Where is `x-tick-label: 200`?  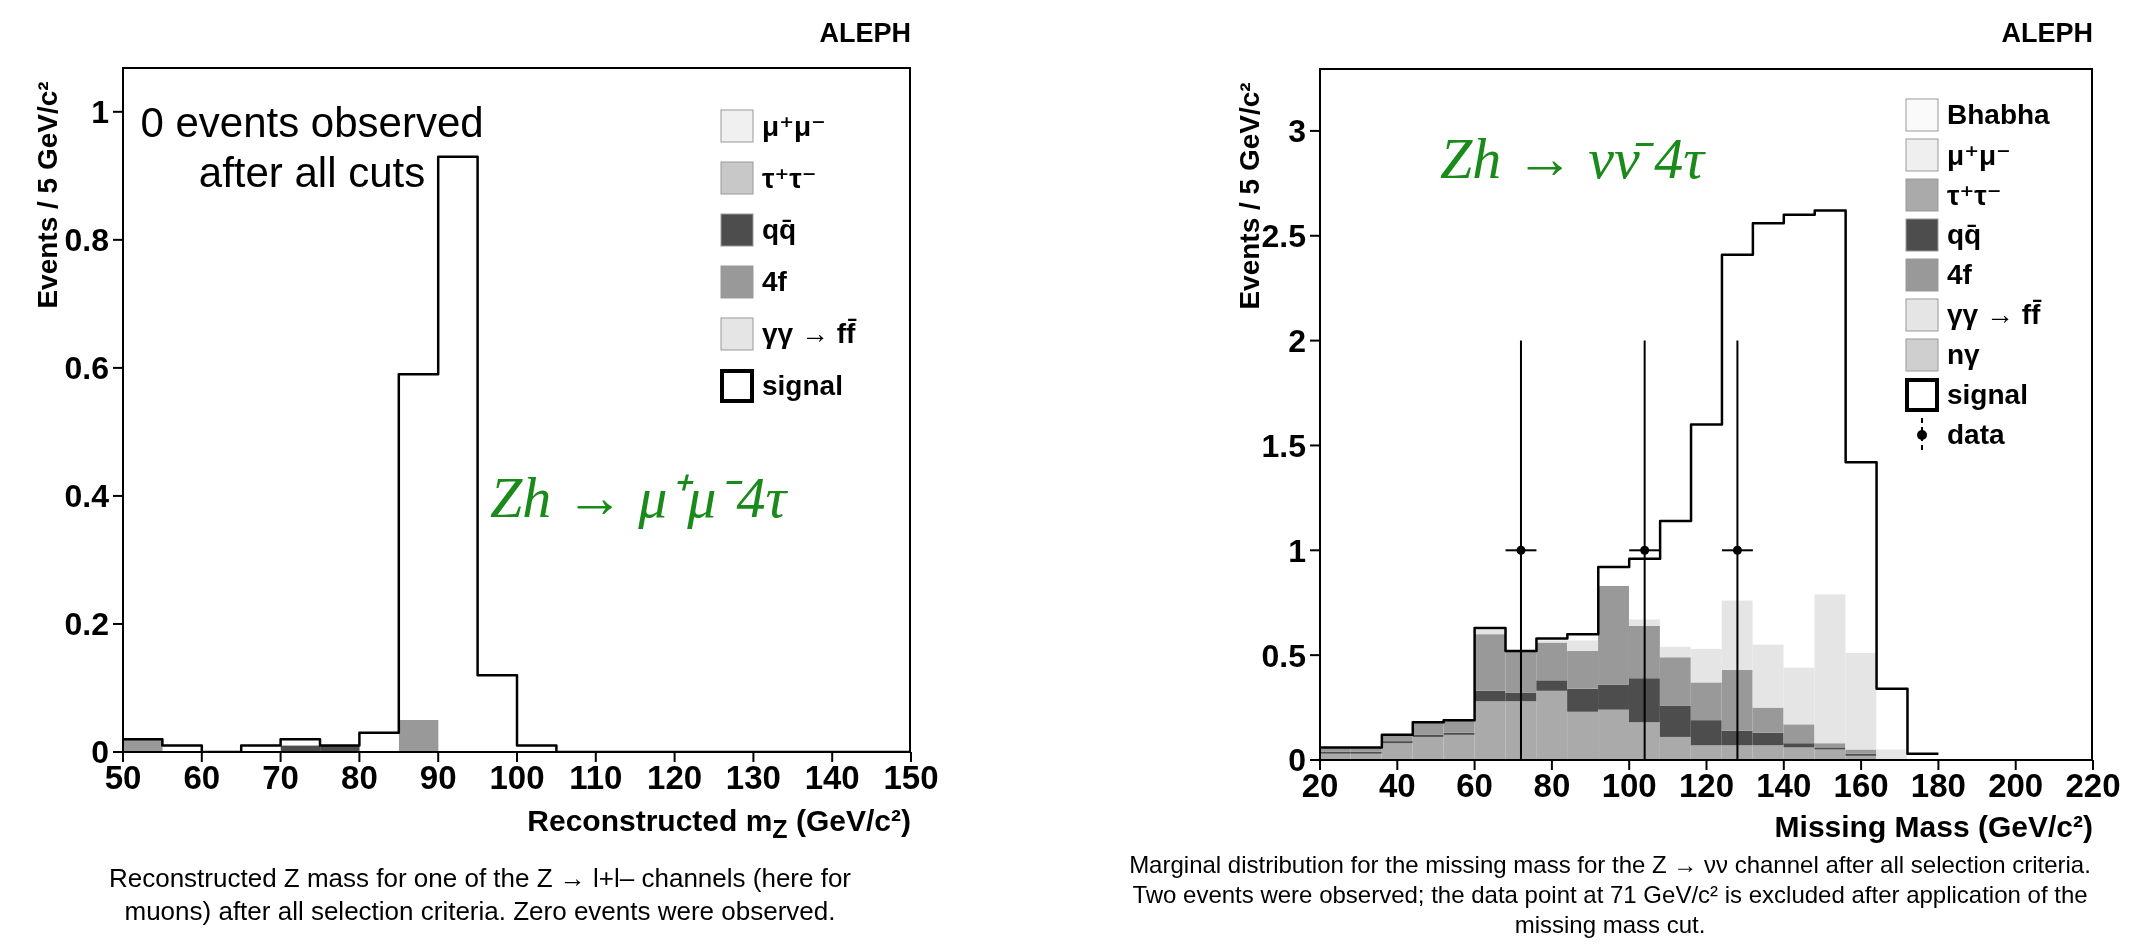
x-tick-label: 200 is located at coordinates (2016, 786).